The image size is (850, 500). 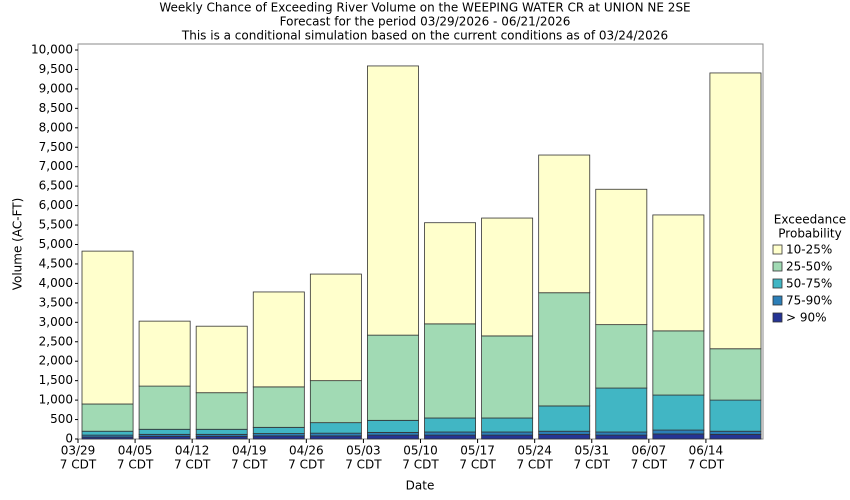 I want to click on y-tick-label: 9,500, so click(x=56, y=69).